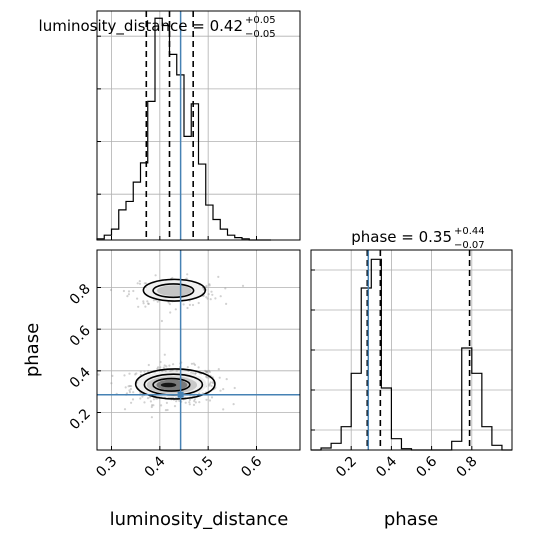 The height and width of the screenshot is (550, 550). What do you see at coordinates (467, 467) in the screenshot?
I see `x-tick-label: 0.8` at bounding box center [467, 467].